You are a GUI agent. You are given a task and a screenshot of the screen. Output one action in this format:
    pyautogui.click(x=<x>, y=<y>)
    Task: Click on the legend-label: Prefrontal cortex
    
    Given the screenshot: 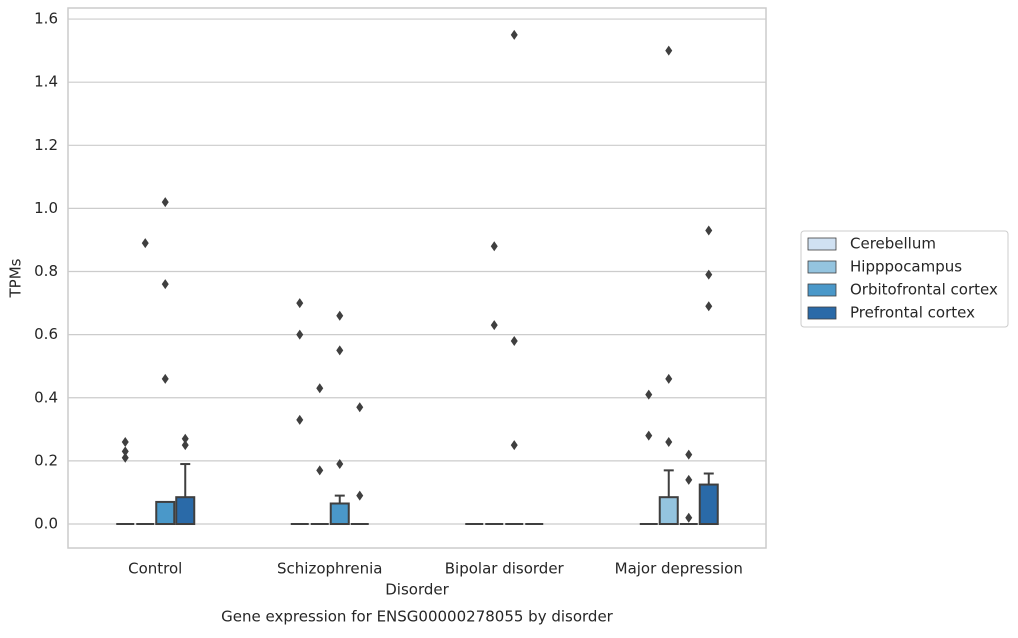 What is the action you would take?
    pyautogui.click(x=912, y=313)
    